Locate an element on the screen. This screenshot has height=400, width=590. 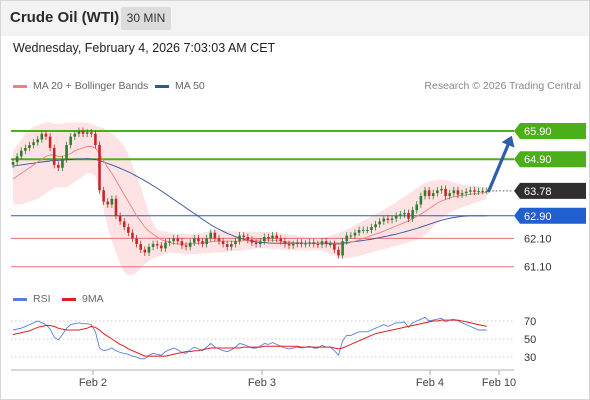
level-tag-64.90 is located at coordinates (550, 159).